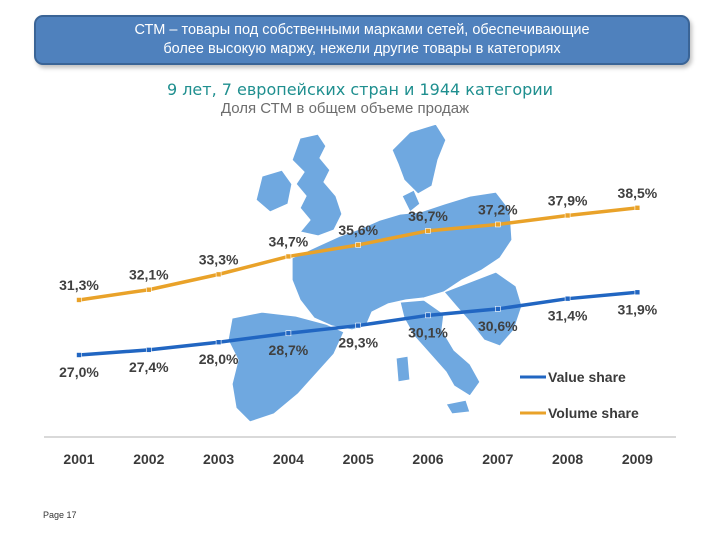 This screenshot has height=540, width=720. Describe the element at coordinates (218, 459) in the screenshot. I see `x-tick-label: 2003` at that location.